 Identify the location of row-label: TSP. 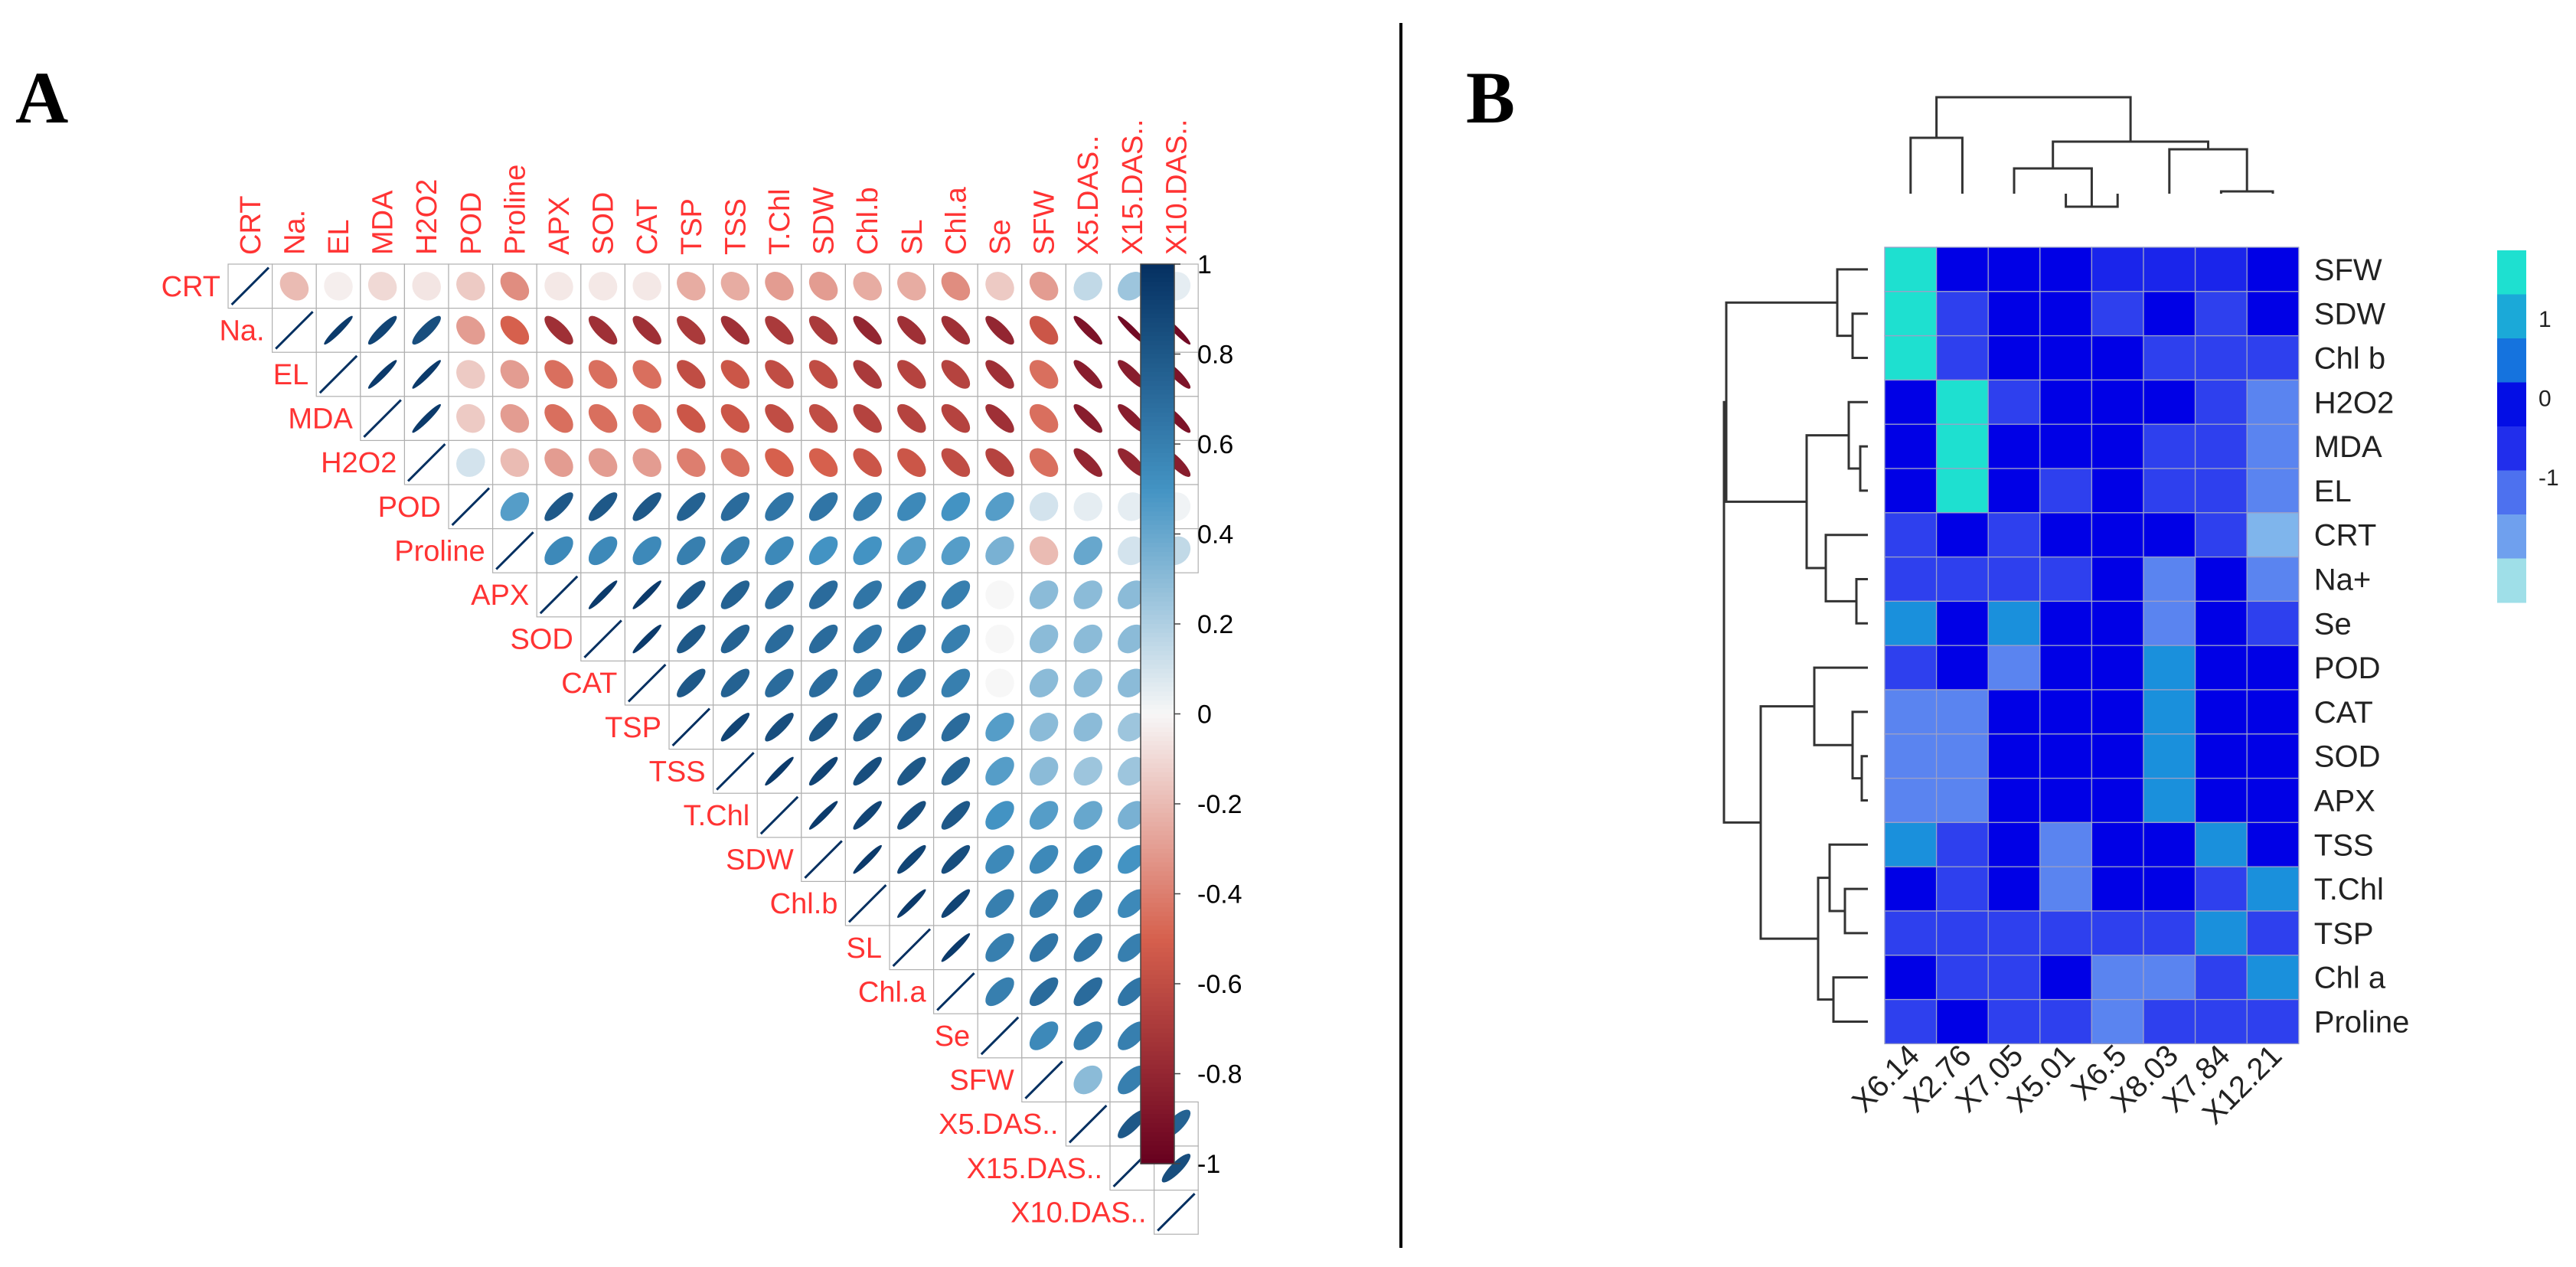
(633, 728).